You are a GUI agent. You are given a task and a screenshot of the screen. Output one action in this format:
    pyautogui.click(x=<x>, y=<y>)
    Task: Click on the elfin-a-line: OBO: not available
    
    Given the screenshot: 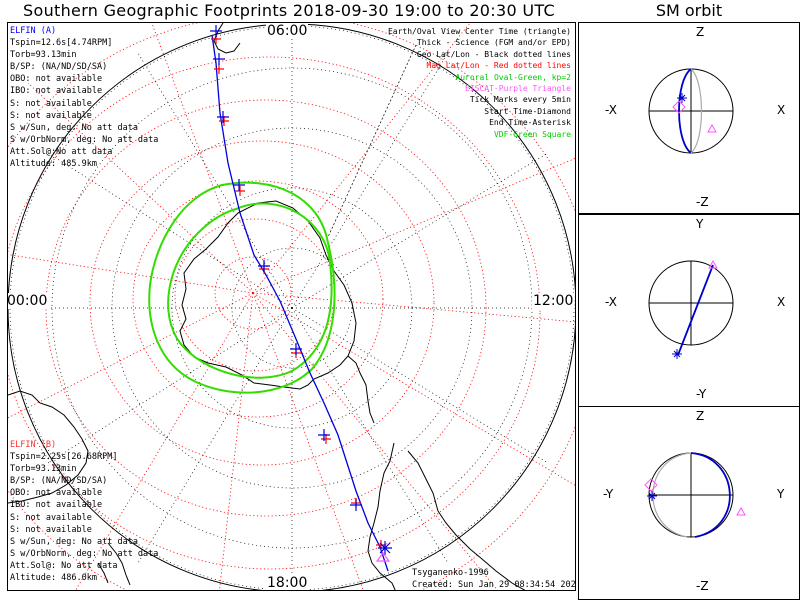 What is the action you would take?
    pyautogui.click(x=56, y=79)
    